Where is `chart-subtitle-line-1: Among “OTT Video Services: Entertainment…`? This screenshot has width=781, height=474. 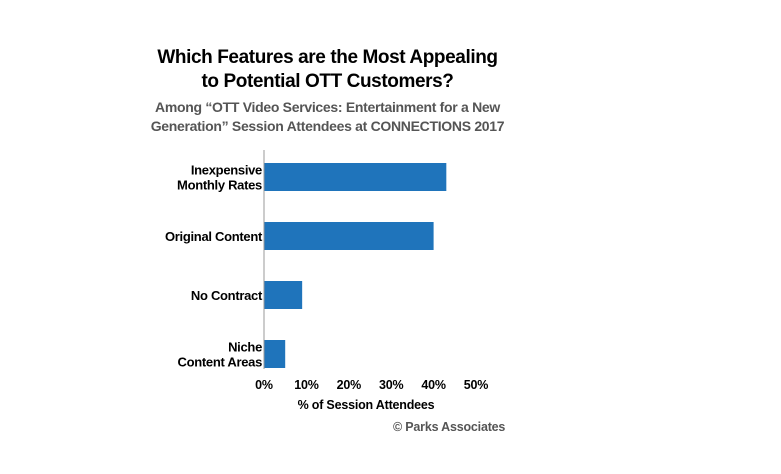 chart-subtitle-line-1: Among “OTT Video Services: Entertainment… is located at coordinates (327, 107).